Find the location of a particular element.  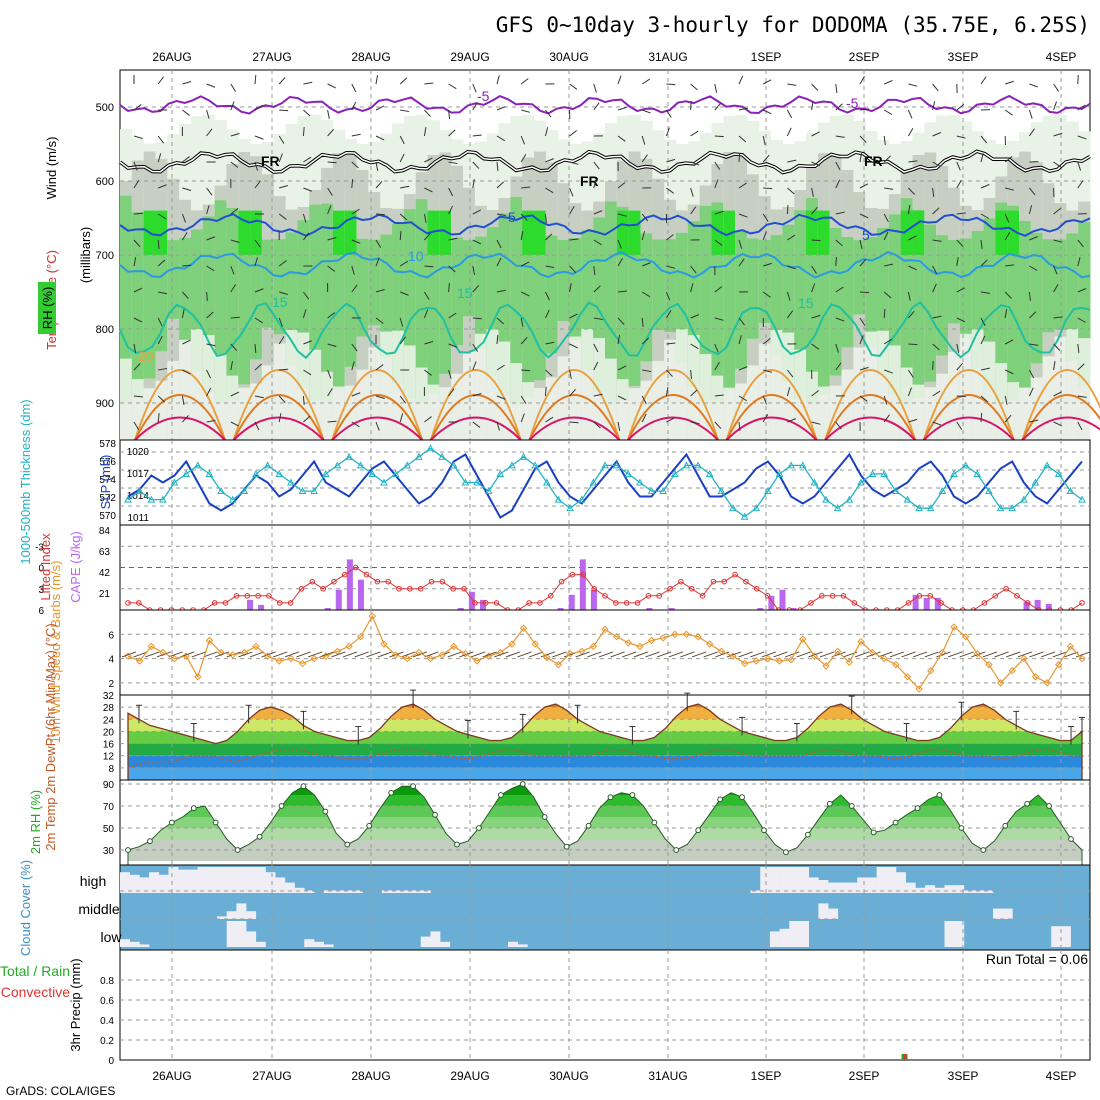

wind-speed-line is located at coordinates (605, 652).